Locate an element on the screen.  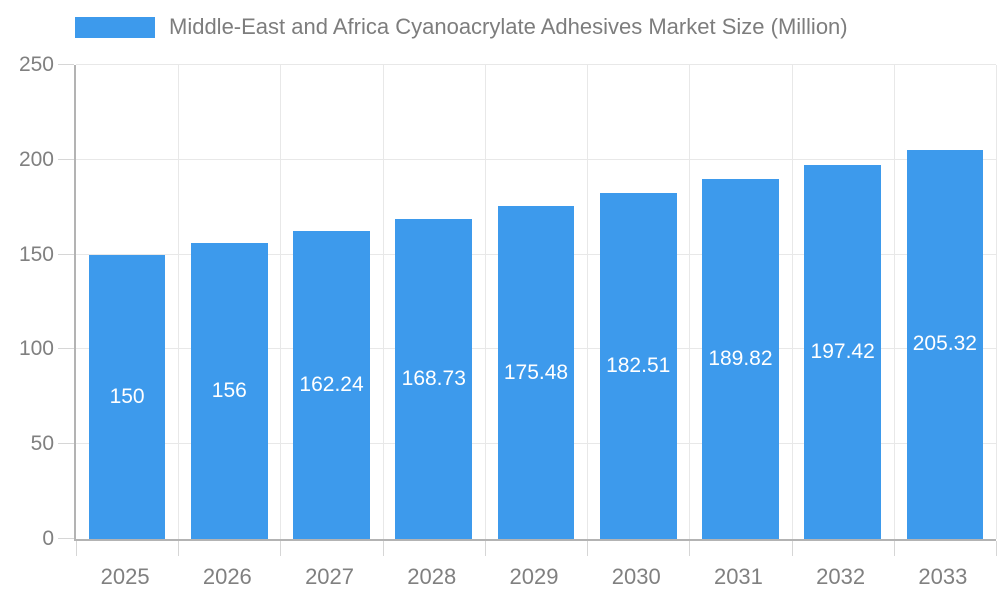
bar-value-label: 182.51 is located at coordinates (638, 365).